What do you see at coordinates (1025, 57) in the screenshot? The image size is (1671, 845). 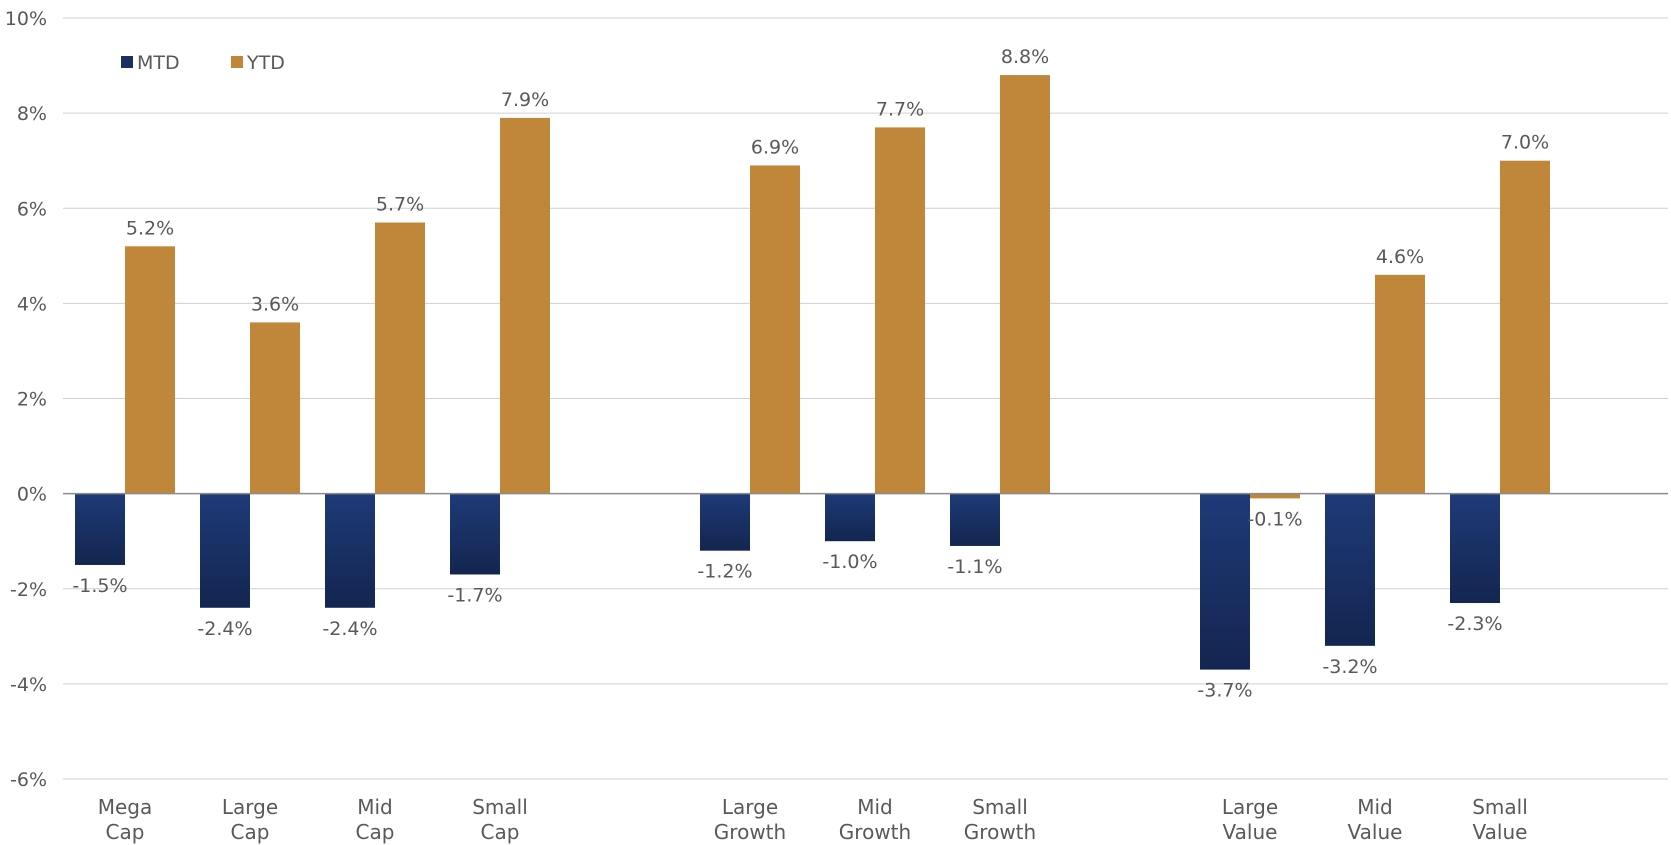 I see `ytd-data-label: 8.8%` at bounding box center [1025, 57].